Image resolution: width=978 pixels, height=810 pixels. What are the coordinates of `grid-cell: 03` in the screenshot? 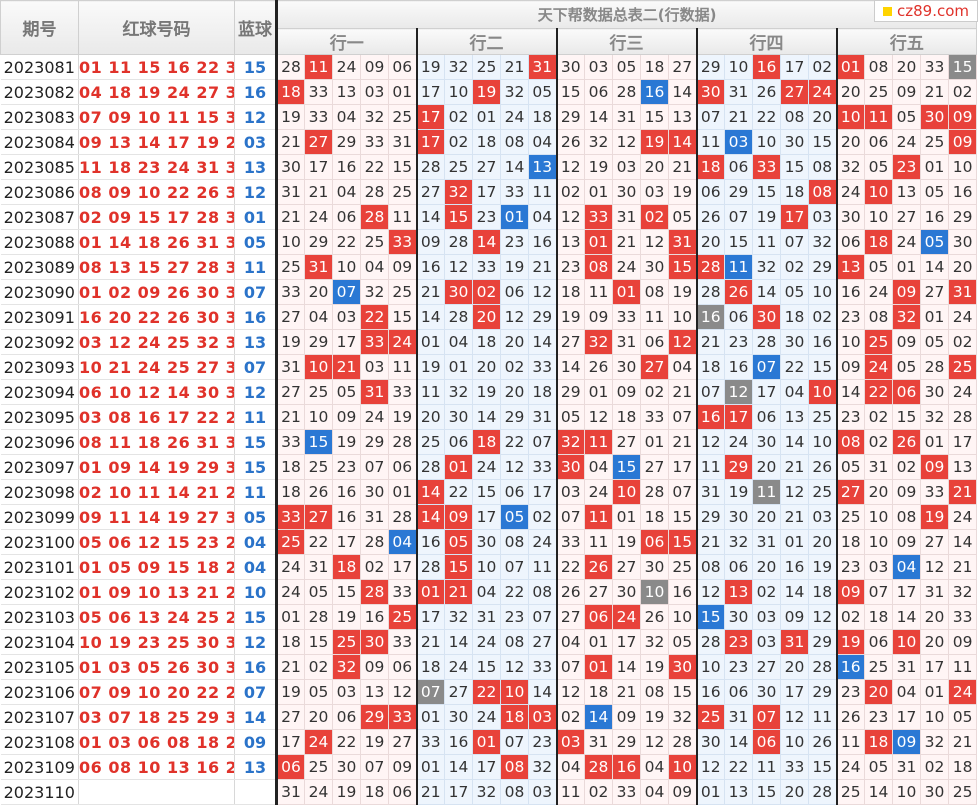 It's located at (766, 642).